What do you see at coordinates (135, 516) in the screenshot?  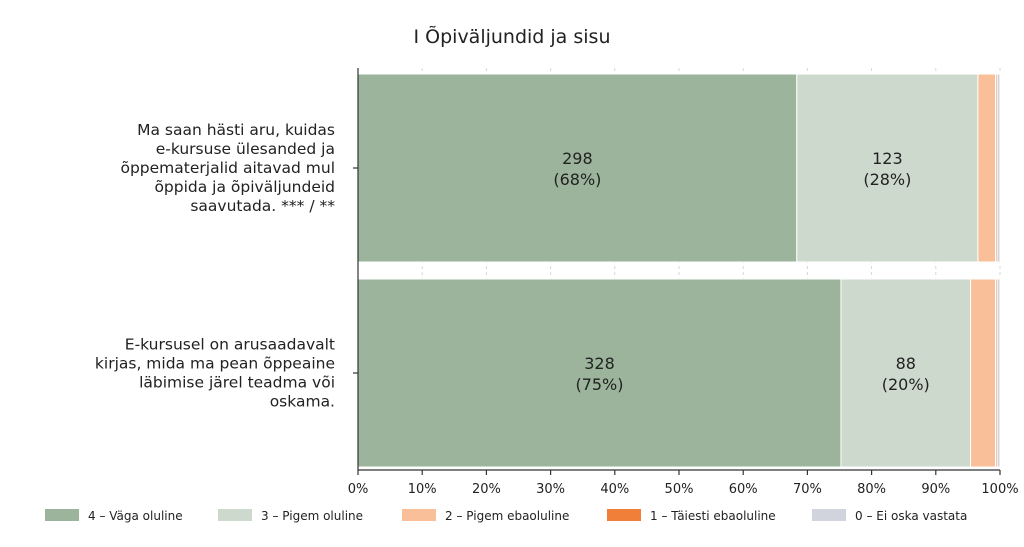 I see `legend-label: 4 – Väga oluline` at bounding box center [135, 516].